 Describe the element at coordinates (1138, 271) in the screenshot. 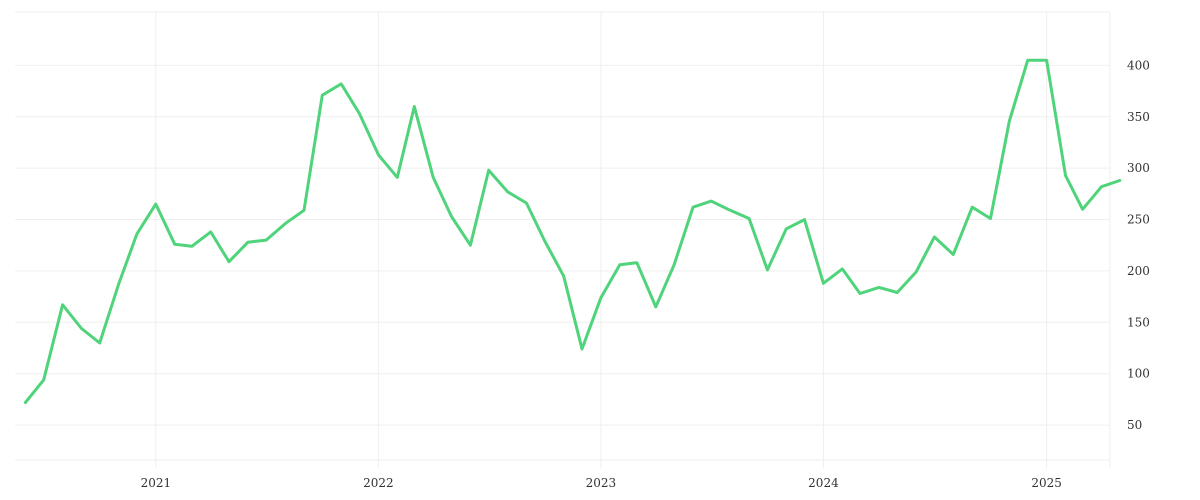

I see `y-tick-label: 200` at that location.